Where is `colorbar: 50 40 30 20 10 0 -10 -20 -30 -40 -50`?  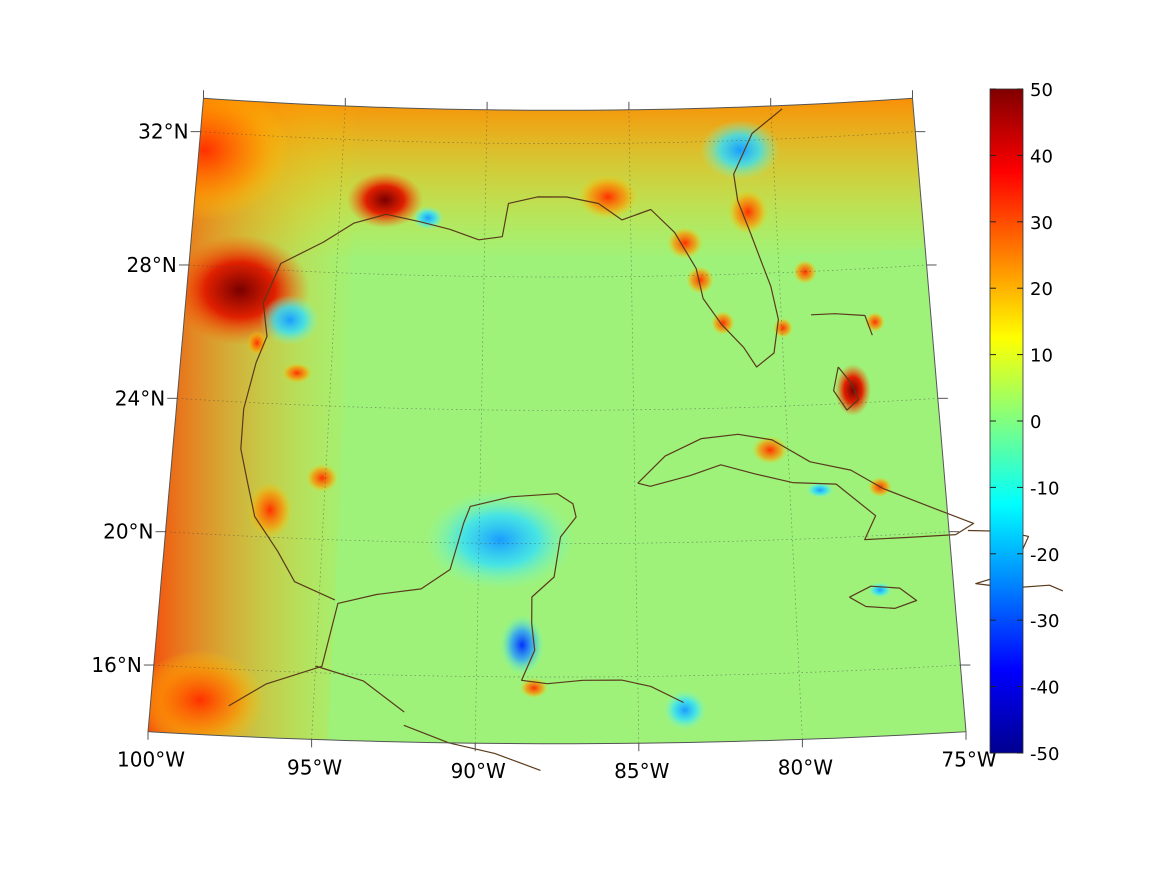
colorbar: 50 40 30 20 10 0 -10 -20 -30 -40 -50 is located at coordinates (1024, 422).